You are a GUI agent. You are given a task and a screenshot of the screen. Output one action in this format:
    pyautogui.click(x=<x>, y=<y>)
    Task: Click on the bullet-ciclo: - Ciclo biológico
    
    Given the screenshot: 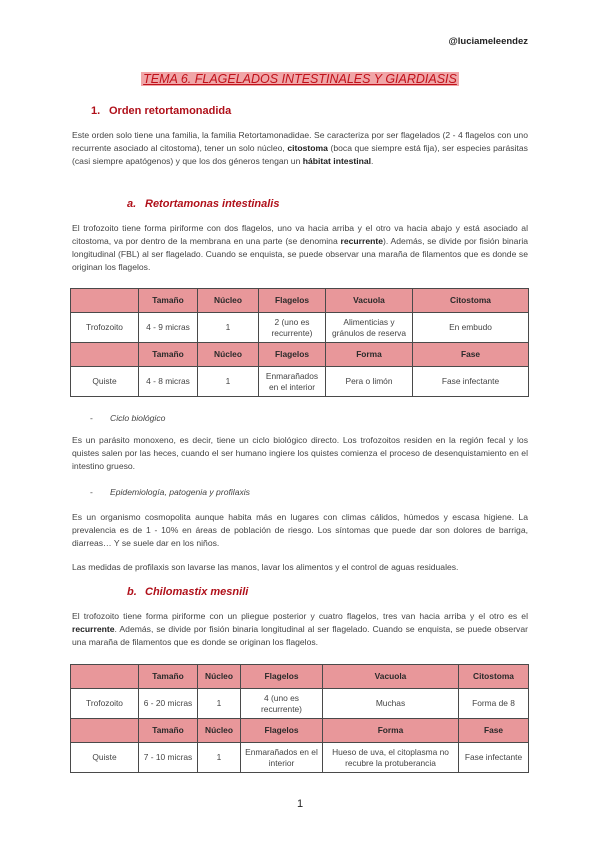 What is the action you would take?
    pyautogui.click(x=127, y=418)
    